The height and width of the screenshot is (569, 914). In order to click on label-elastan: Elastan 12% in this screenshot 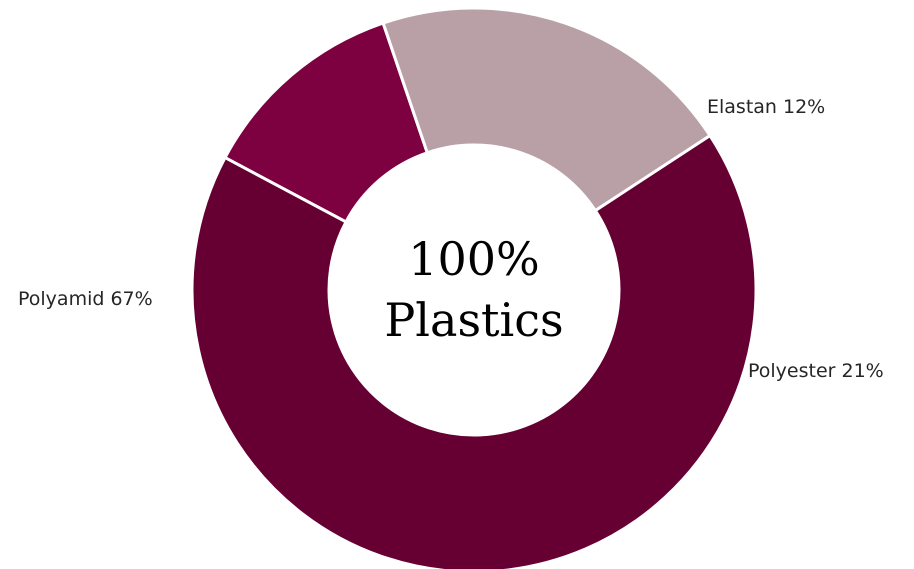, I will do `click(766, 107)`.